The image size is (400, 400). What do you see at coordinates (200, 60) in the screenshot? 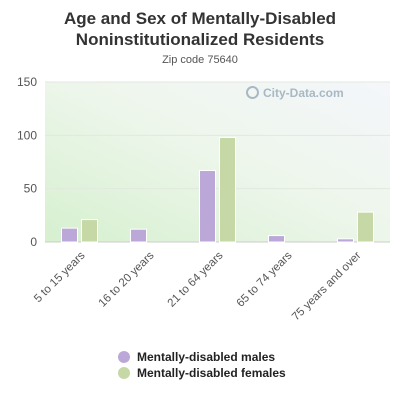
I see `chart-subtitle: Zip code 75640` at bounding box center [200, 60].